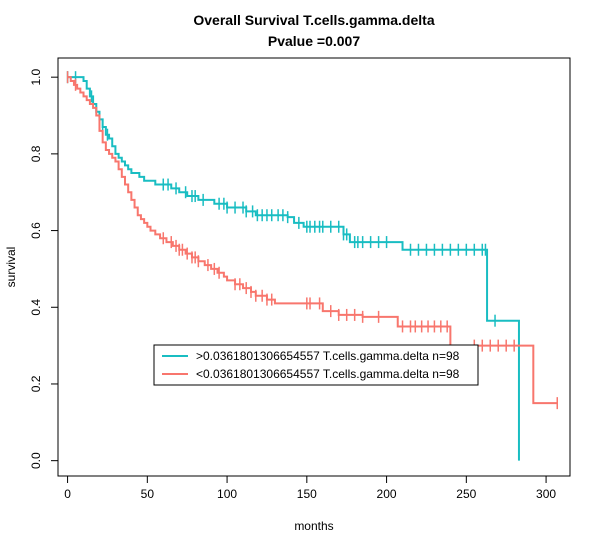 This screenshot has height=547, width=600. What do you see at coordinates (227, 494) in the screenshot?
I see `x-tick-label: 100` at bounding box center [227, 494].